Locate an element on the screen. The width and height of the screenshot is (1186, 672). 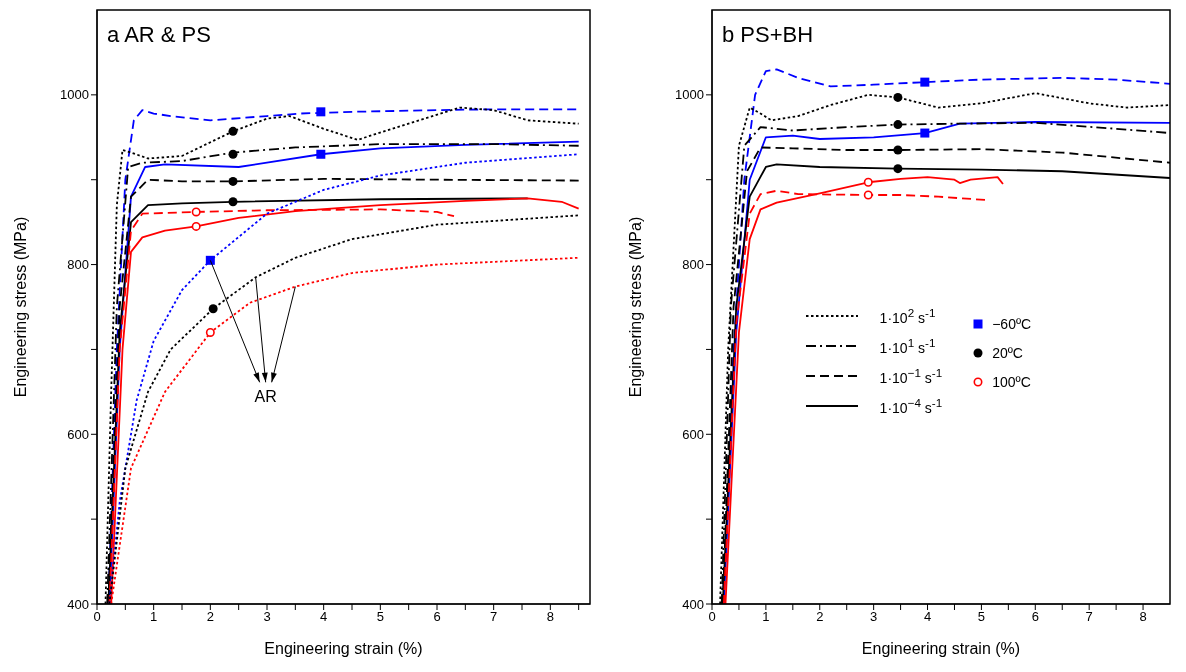
legend-label: 1·10$^{2}$ s$^{-1}$ is located at coordinates (907, 316).